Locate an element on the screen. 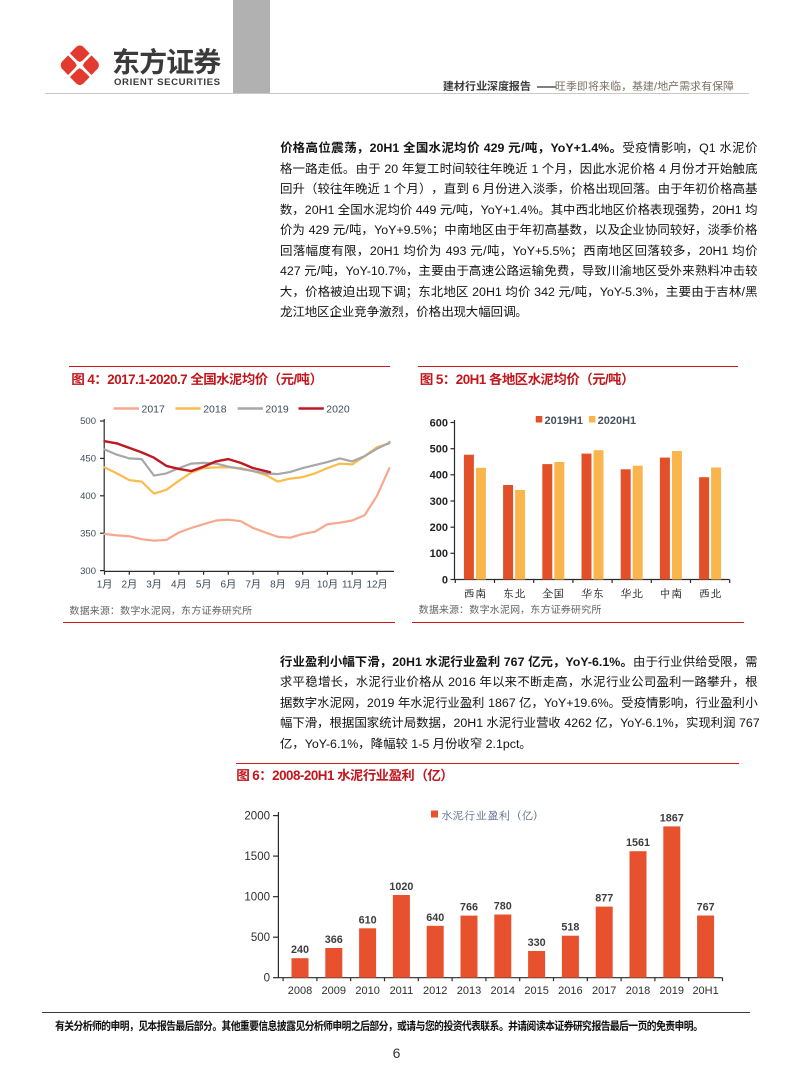 This screenshot has width=793, height=1077. svg-text: 2009 is located at coordinates (334, 991).